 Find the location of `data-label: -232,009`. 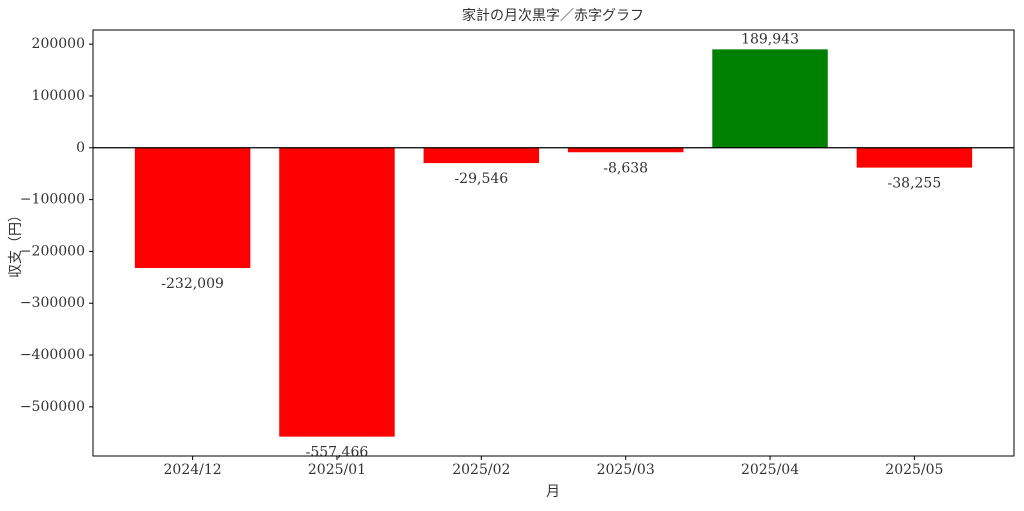

data-label: -232,009 is located at coordinates (192, 284).